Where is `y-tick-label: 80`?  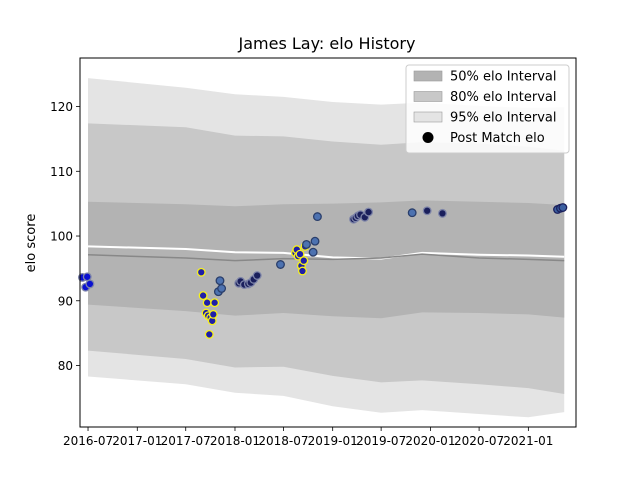
y-tick-label: 80 is located at coordinates (65, 366).